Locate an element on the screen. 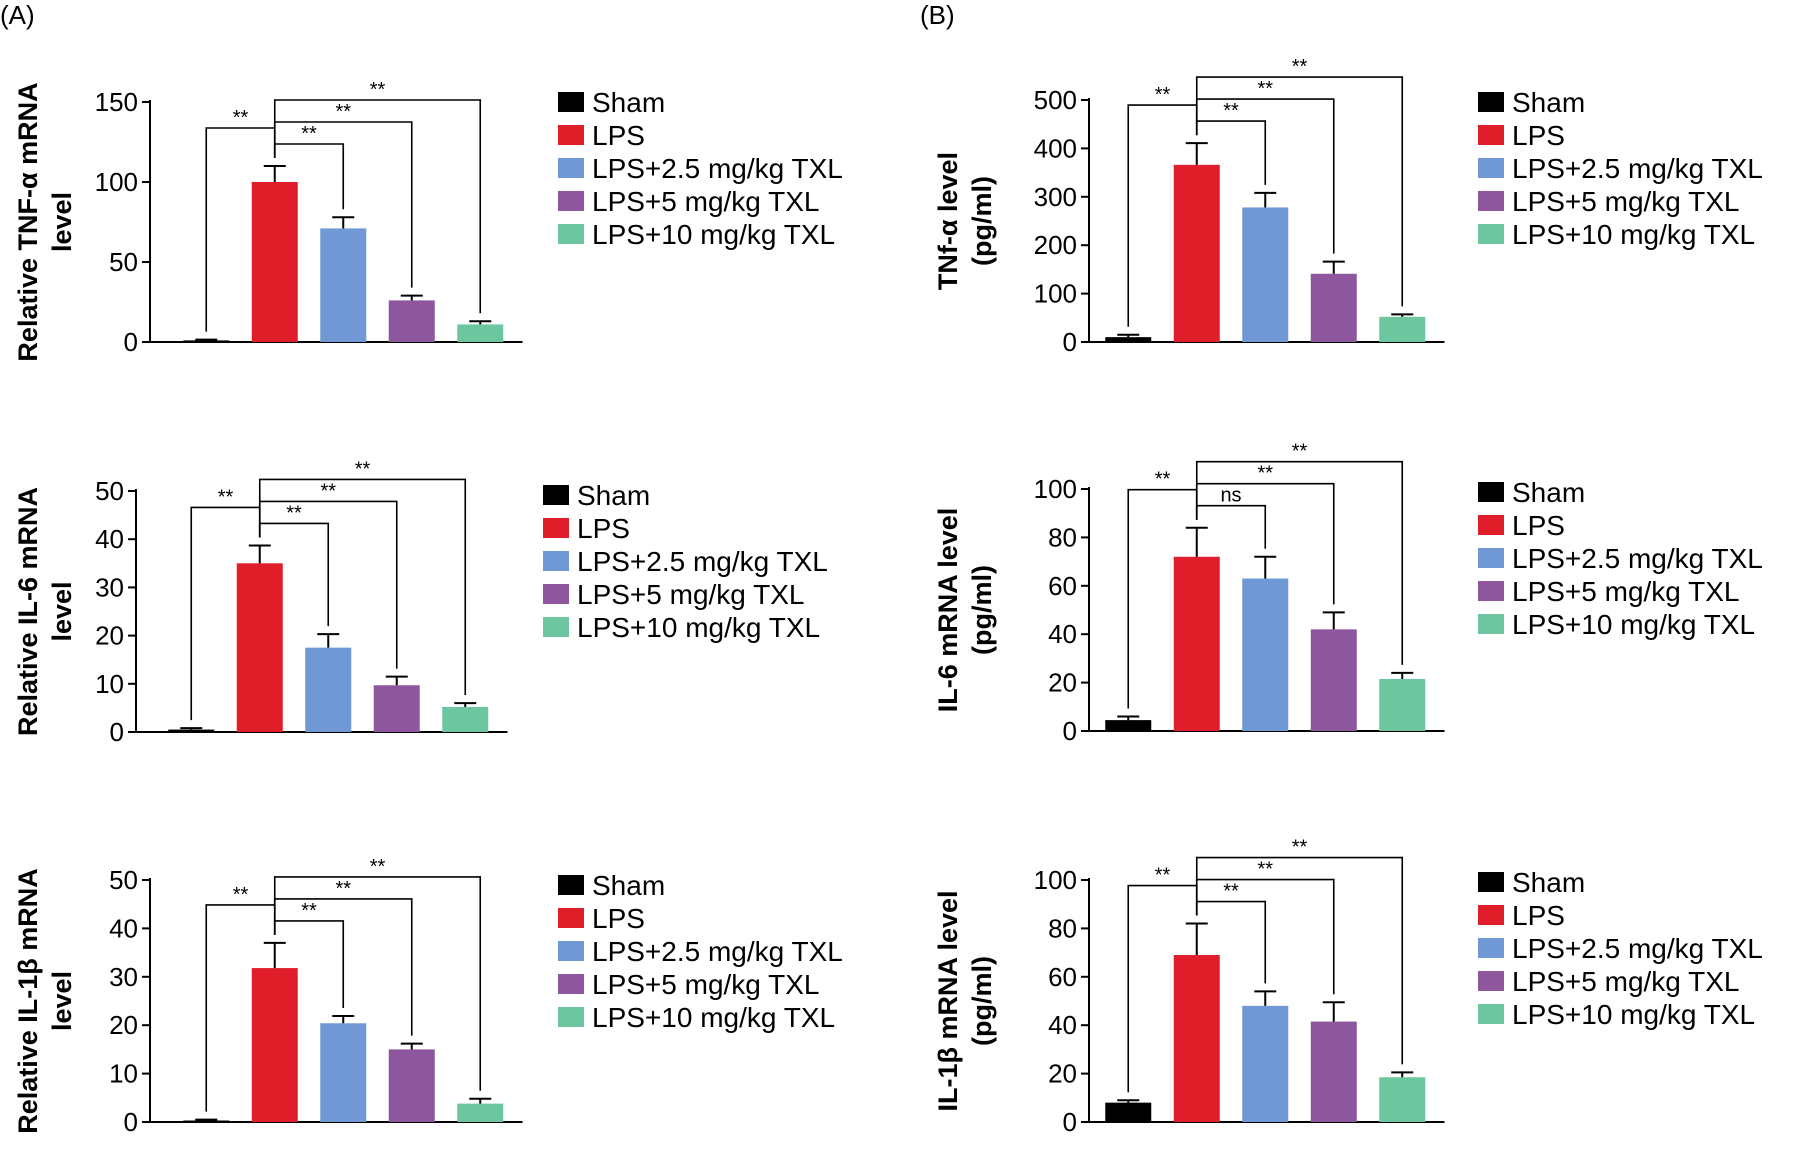 The image size is (1809, 1167). y-axis-label: Relative TNF-α mRNA is located at coordinates (28, 221).